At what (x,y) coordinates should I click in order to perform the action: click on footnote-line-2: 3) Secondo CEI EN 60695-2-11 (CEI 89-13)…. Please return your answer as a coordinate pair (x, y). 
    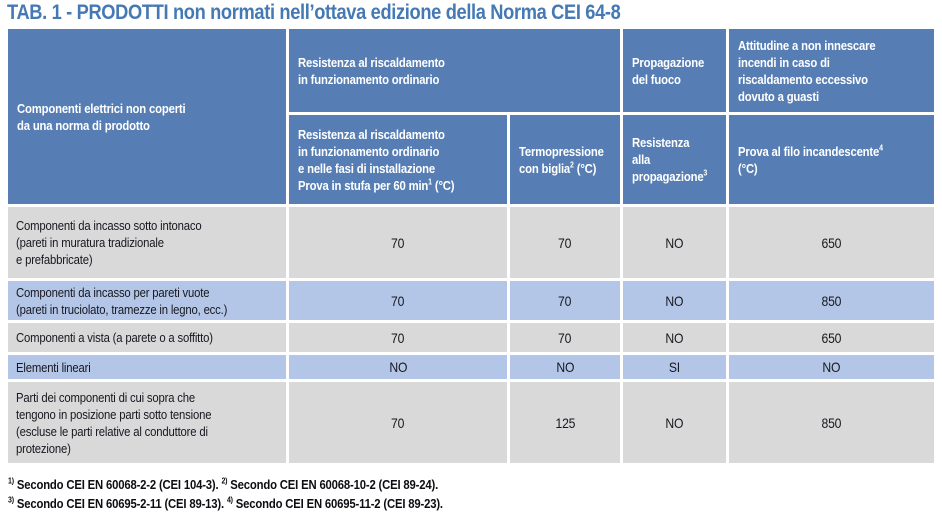
    Looking at the image, I should click on (225, 503).